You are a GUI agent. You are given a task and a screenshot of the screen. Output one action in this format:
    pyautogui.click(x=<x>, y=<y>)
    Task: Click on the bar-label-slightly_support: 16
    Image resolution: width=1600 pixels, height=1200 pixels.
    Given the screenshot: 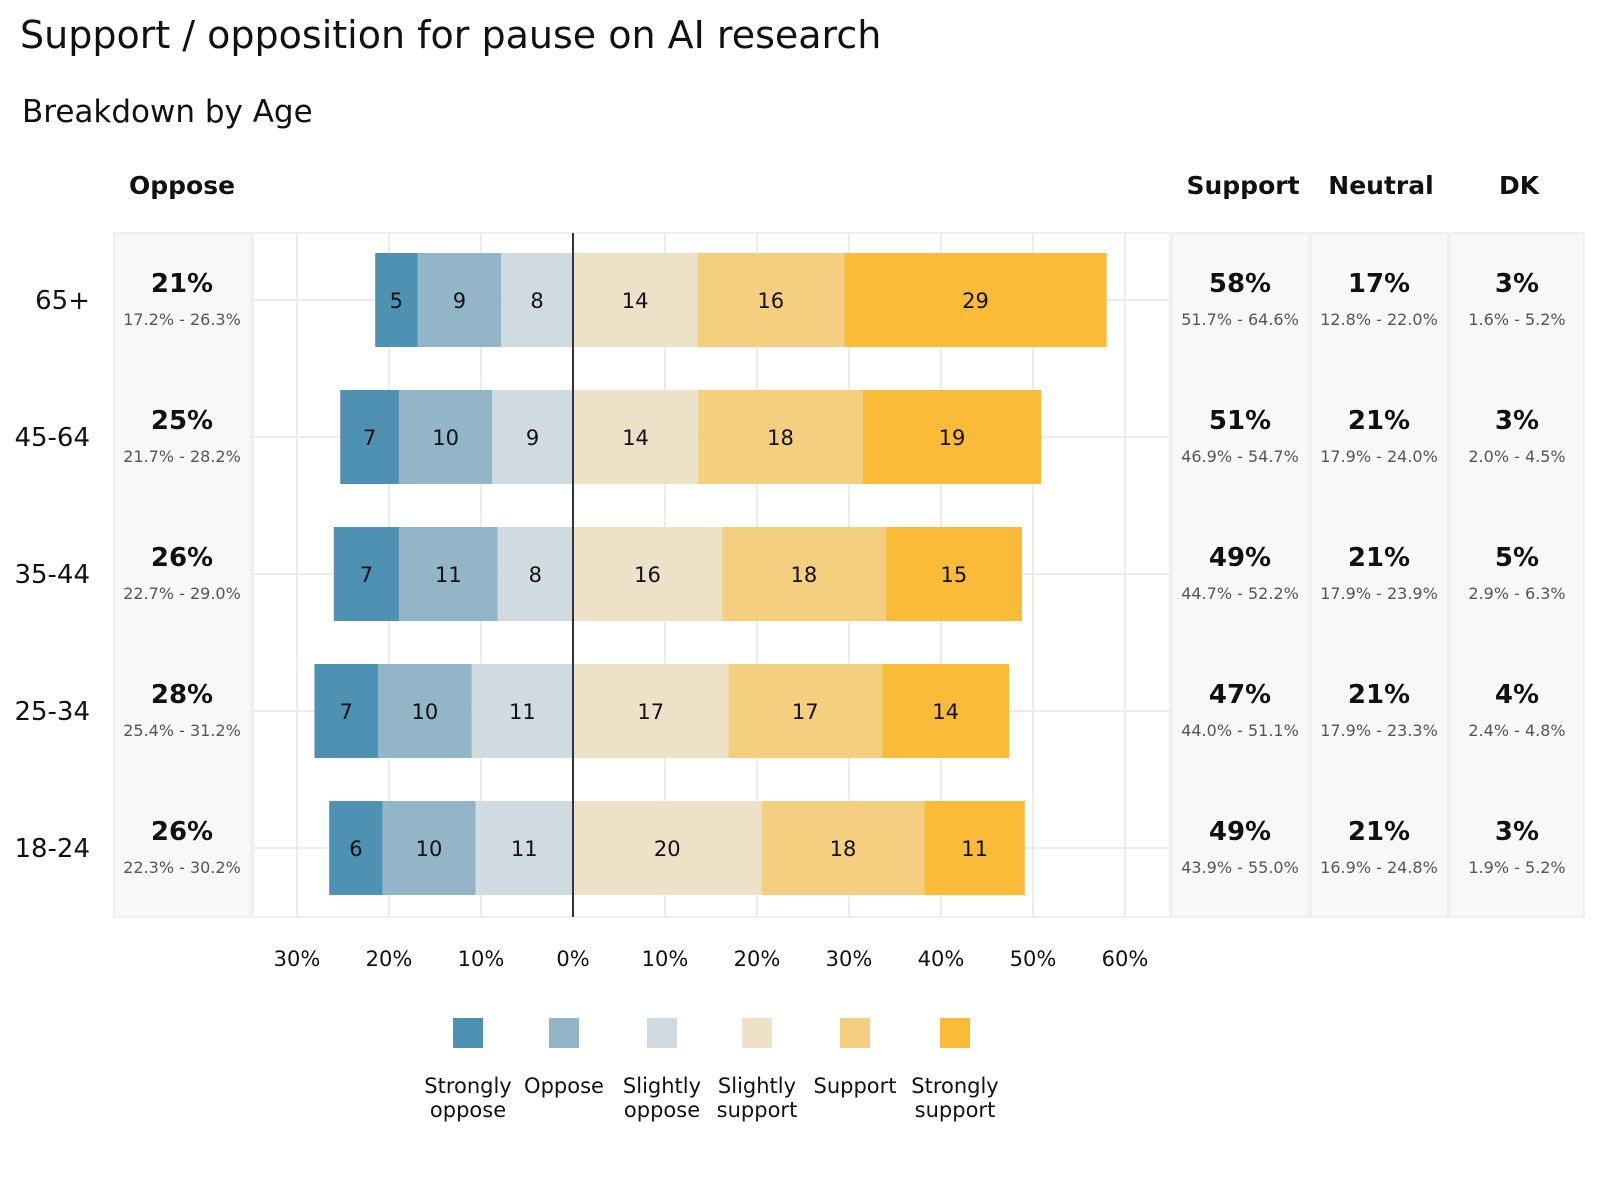 What is the action you would take?
    pyautogui.click(x=647, y=575)
    